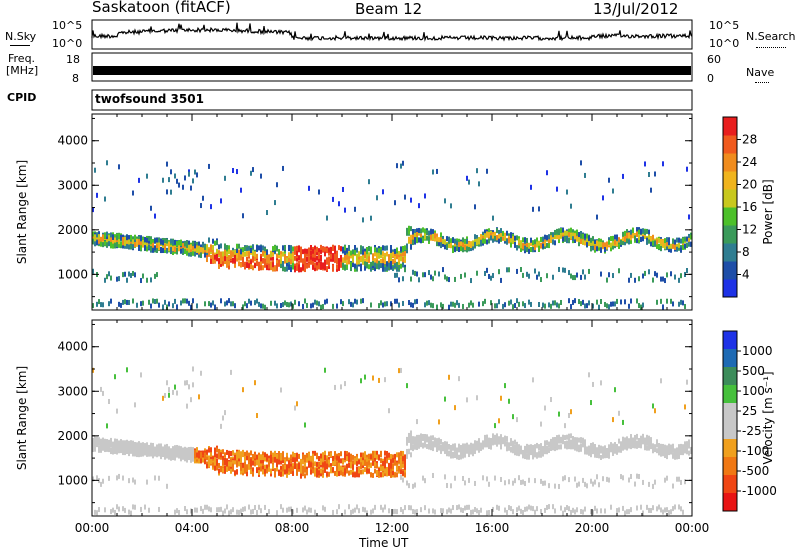  I want to click on colorbar-segment, so click(730, 502).